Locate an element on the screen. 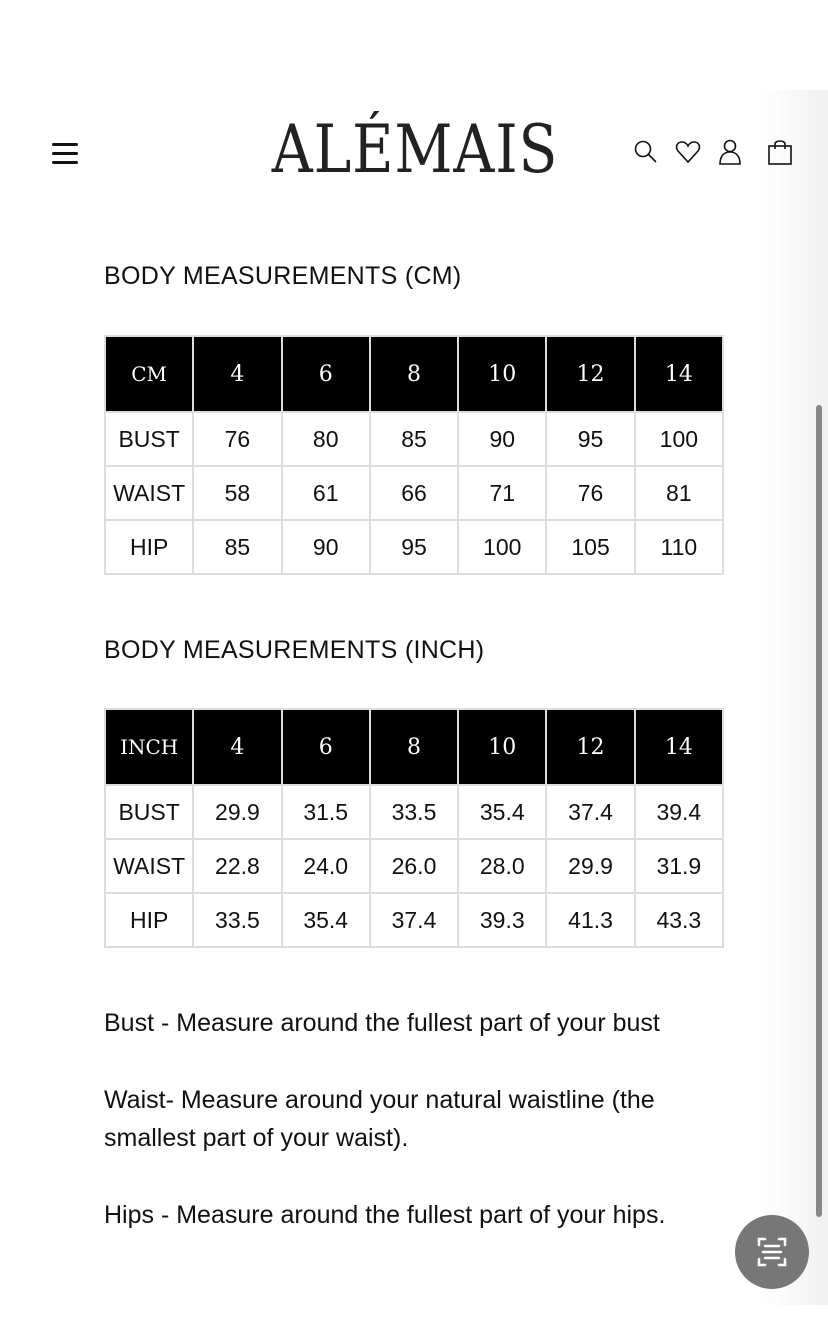  table-cell: 39.4 is located at coordinates (679, 812).